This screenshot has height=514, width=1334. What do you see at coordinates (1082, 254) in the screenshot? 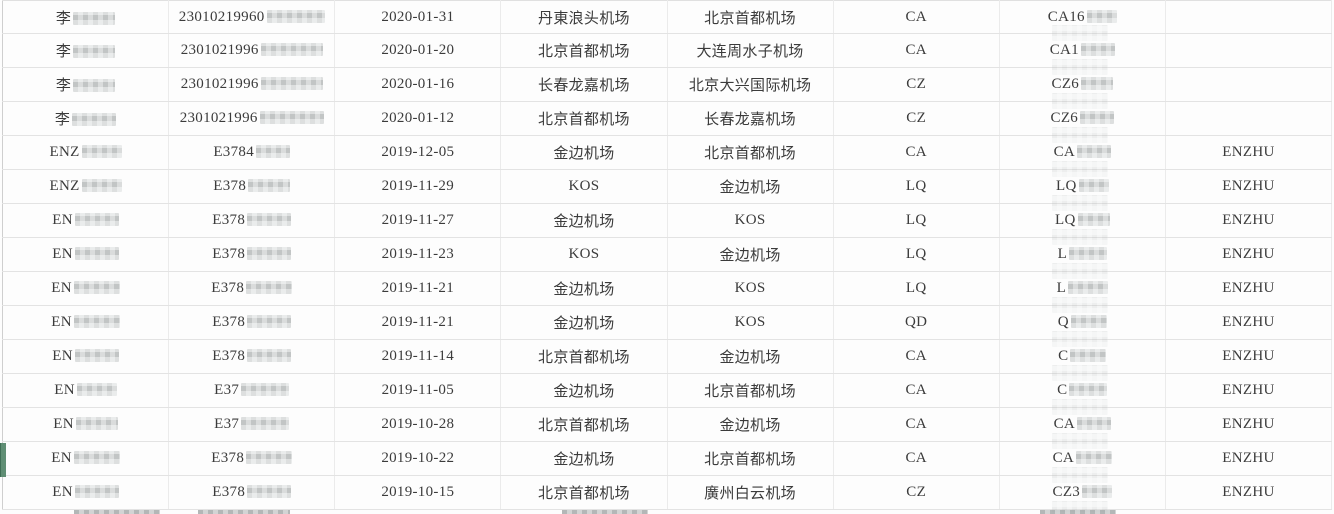
I see `cell-flight-number: L` at bounding box center [1082, 254].